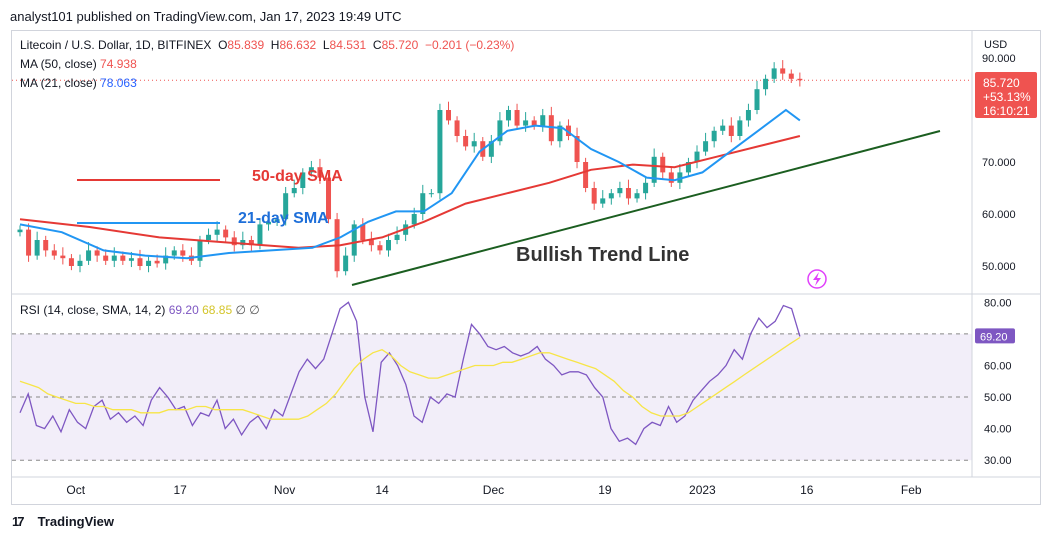 The image size is (1052, 542). I want to click on time-tick-label: 14, so click(382, 490).